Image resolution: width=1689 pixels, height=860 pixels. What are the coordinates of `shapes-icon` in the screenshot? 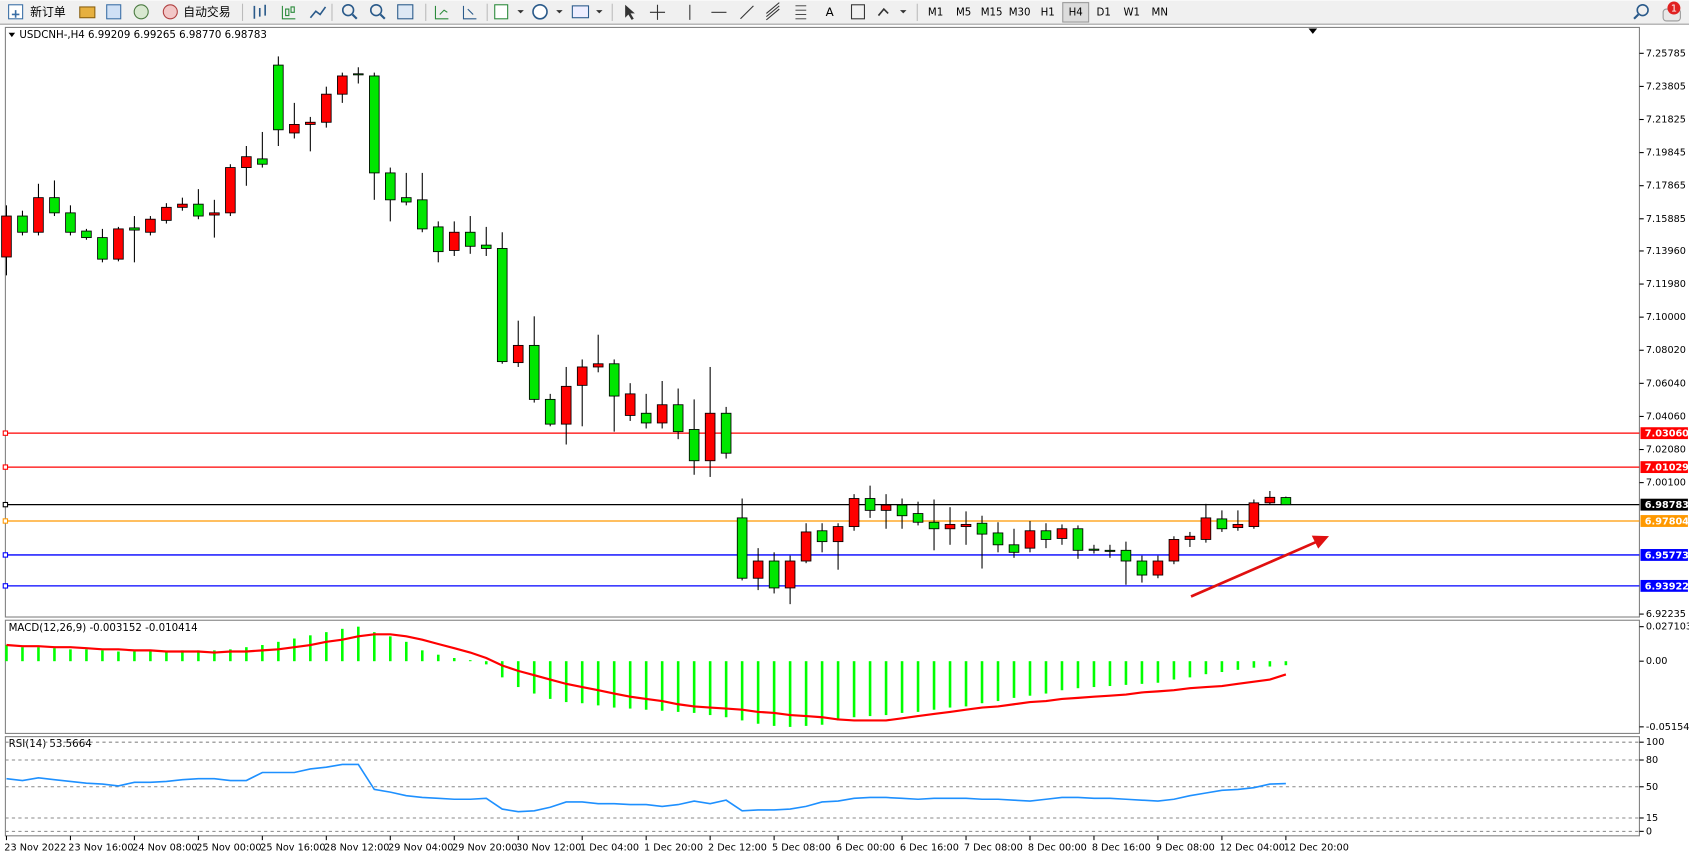 It's located at (883, 12).